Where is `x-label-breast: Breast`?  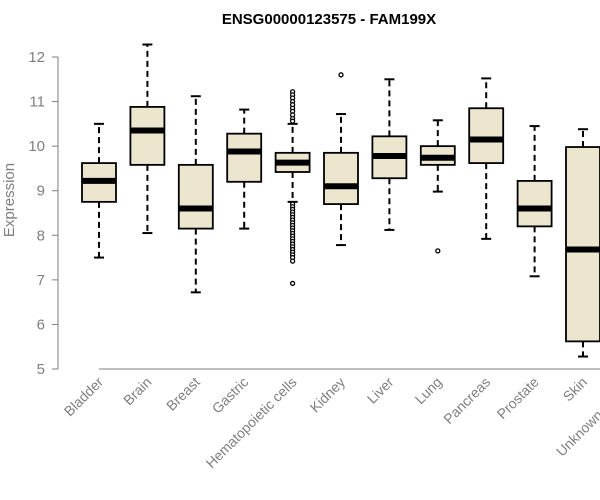
x-label-breast: Breast is located at coordinates (183, 394).